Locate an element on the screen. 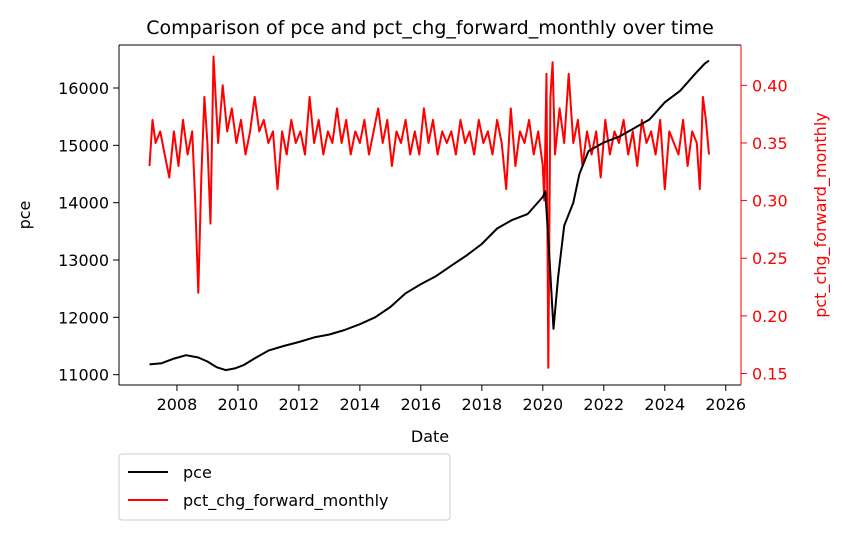 Image resolution: width=842 pixels, height=534 pixels. x-tick-label: 2016 is located at coordinates (420, 404).